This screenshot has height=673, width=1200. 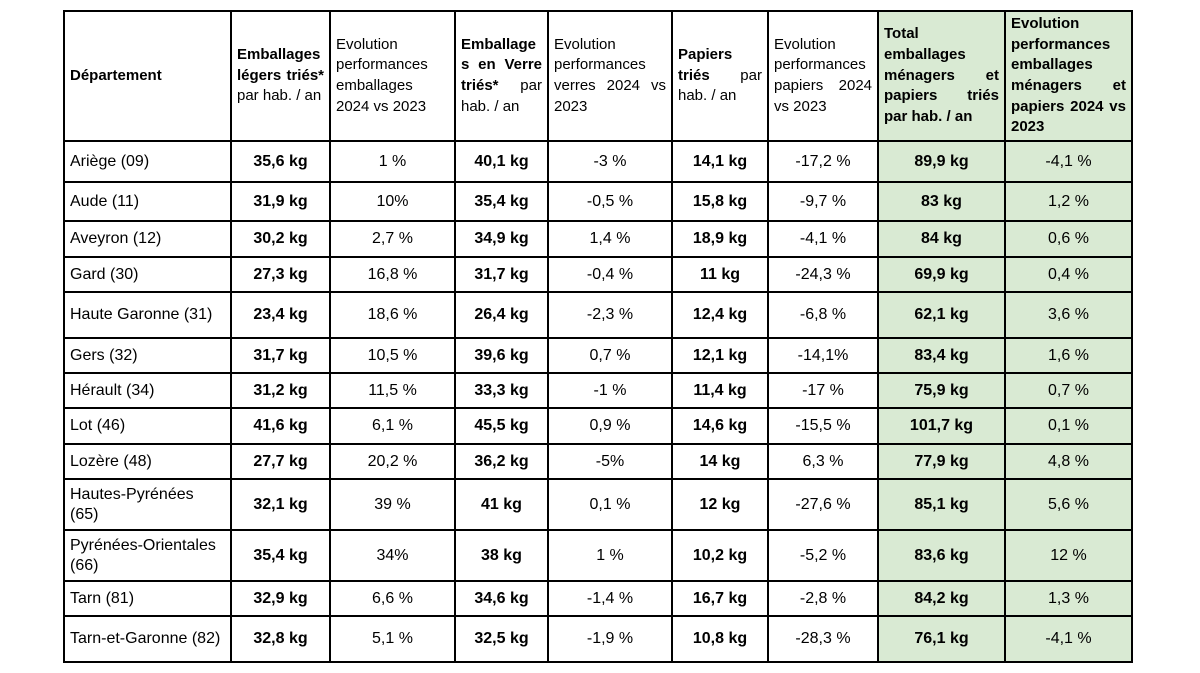 I want to click on cell-evolution_verres-row2: 1,4 %, so click(x=610, y=239).